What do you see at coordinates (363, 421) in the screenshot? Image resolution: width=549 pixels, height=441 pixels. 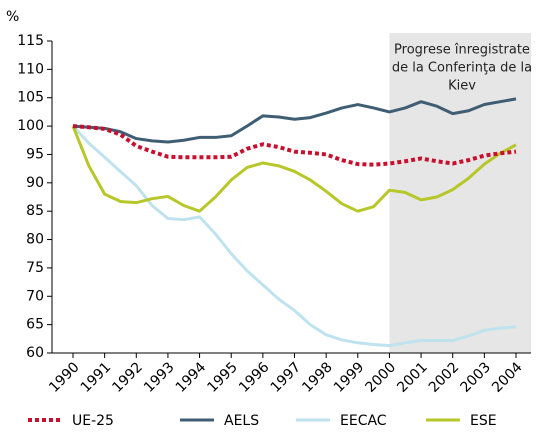 I see `legend-label: EECAC` at bounding box center [363, 421].